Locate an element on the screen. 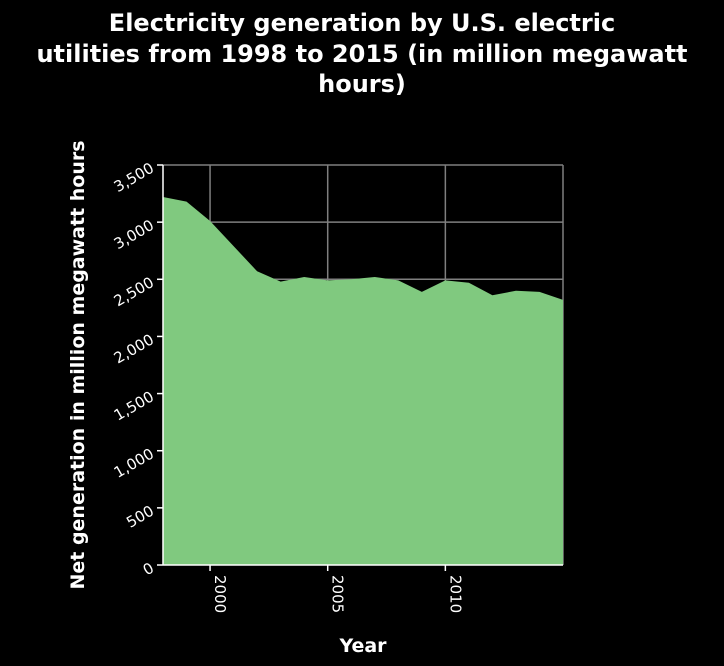 This screenshot has height=666, width=724. x-tick-label-2005: 2005 is located at coordinates (338, 594).